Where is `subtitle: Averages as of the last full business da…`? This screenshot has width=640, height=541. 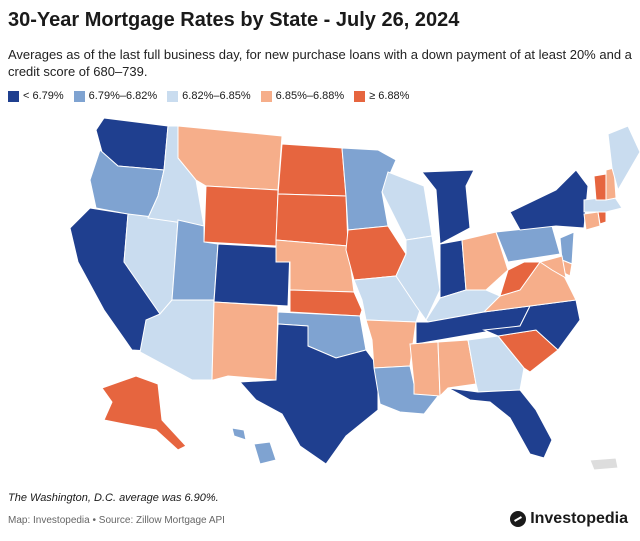
subtitle: Averages as of the last full business da… is located at coordinates (320, 63).